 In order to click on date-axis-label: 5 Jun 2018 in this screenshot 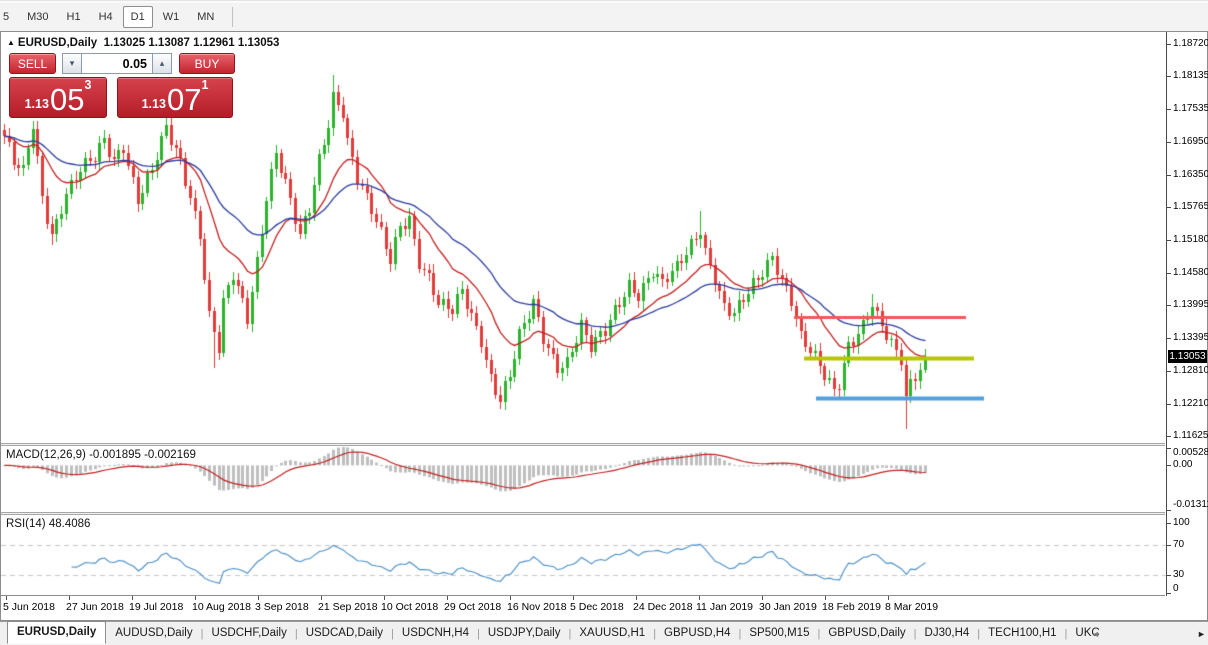, I will do `click(29, 607)`.